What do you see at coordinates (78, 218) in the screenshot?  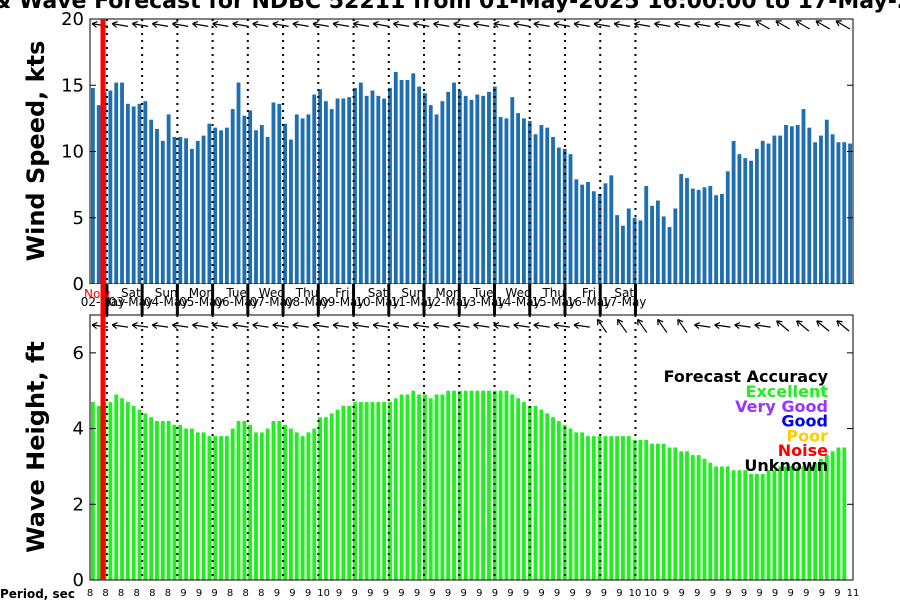 I see `wind-y-tick-label: 5` at bounding box center [78, 218].